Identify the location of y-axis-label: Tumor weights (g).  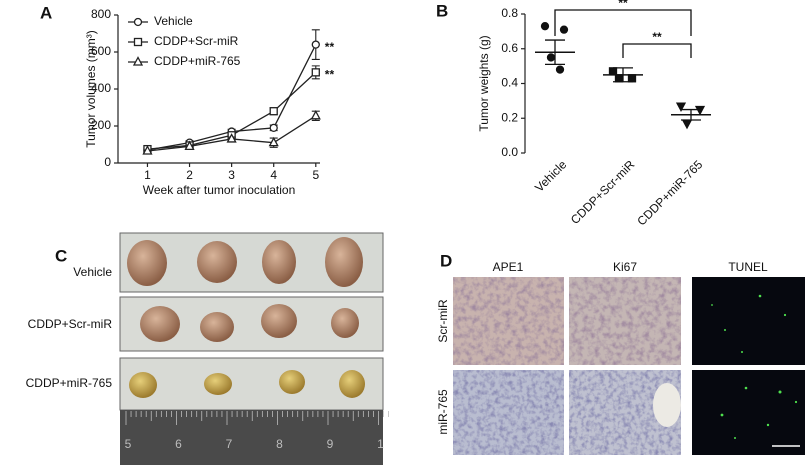
(484, 83).